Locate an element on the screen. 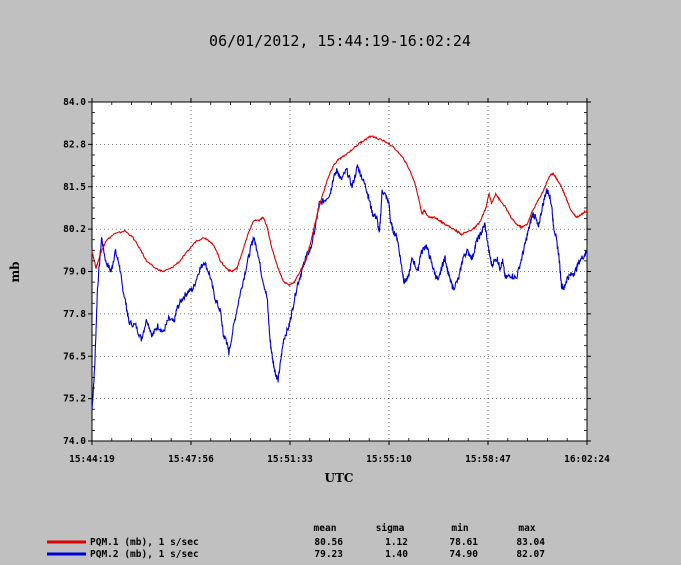 Image resolution: width=681 pixels, height=565 pixels. x-tick-label: 15:51:33 is located at coordinates (290, 459).